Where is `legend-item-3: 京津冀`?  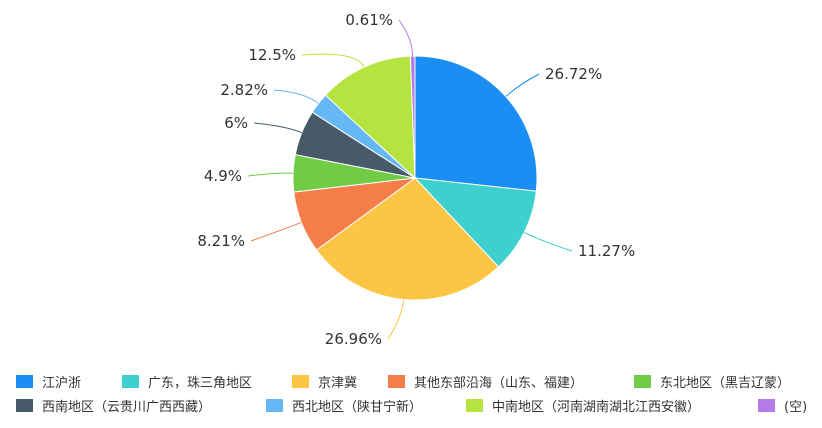 legend-item-3: 京津冀 is located at coordinates (325, 381).